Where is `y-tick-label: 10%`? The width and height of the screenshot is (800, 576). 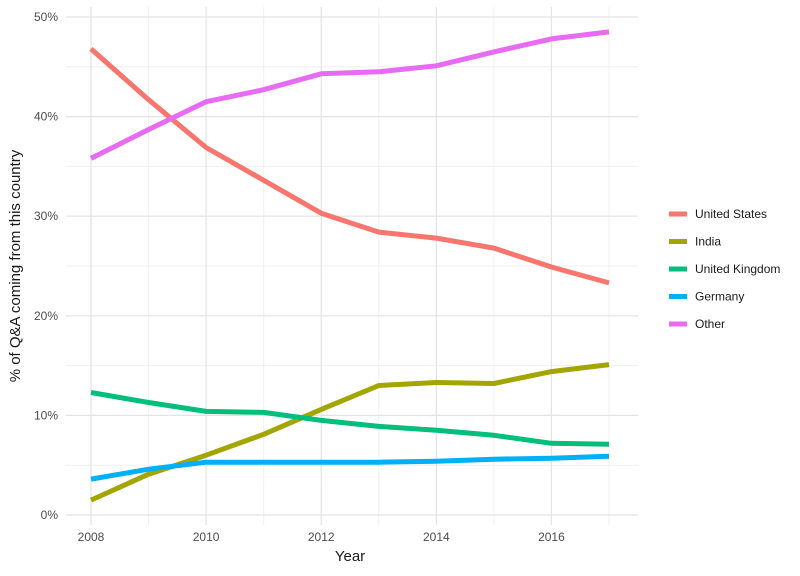 y-tick-label: 10% is located at coordinates (46, 415).